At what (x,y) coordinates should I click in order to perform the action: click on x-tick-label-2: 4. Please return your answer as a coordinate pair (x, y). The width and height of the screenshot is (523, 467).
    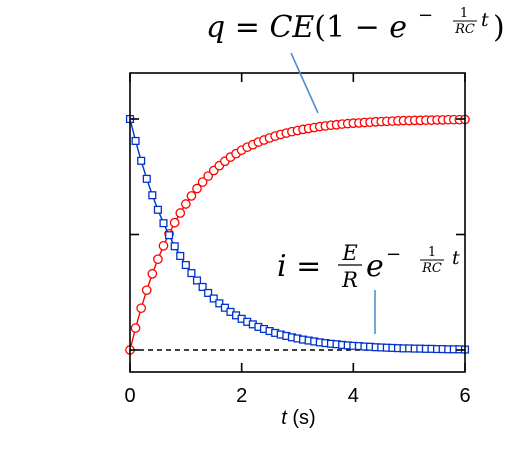
    Looking at the image, I should click on (353, 396).